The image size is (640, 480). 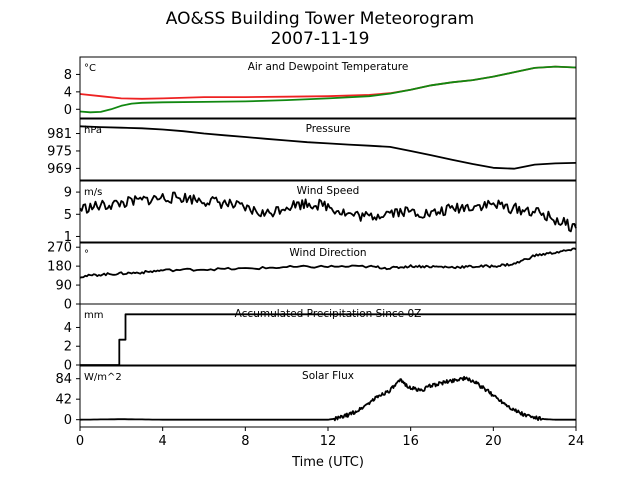 What do you see at coordinates (68, 237) in the screenshot?
I see `y-tick-label: 1` at bounding box center [68, 237].